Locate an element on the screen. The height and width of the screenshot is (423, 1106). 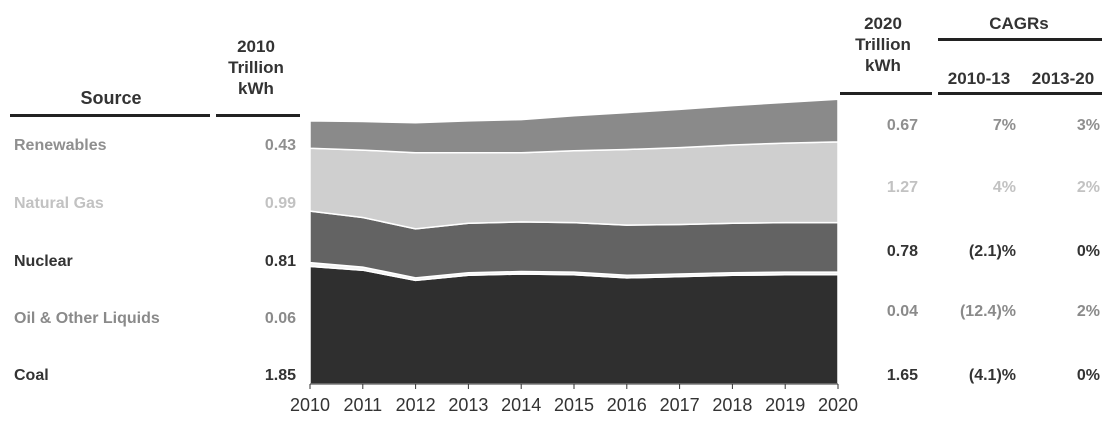
header-2010-line1: 2010 is located at coordinates (256, 46).